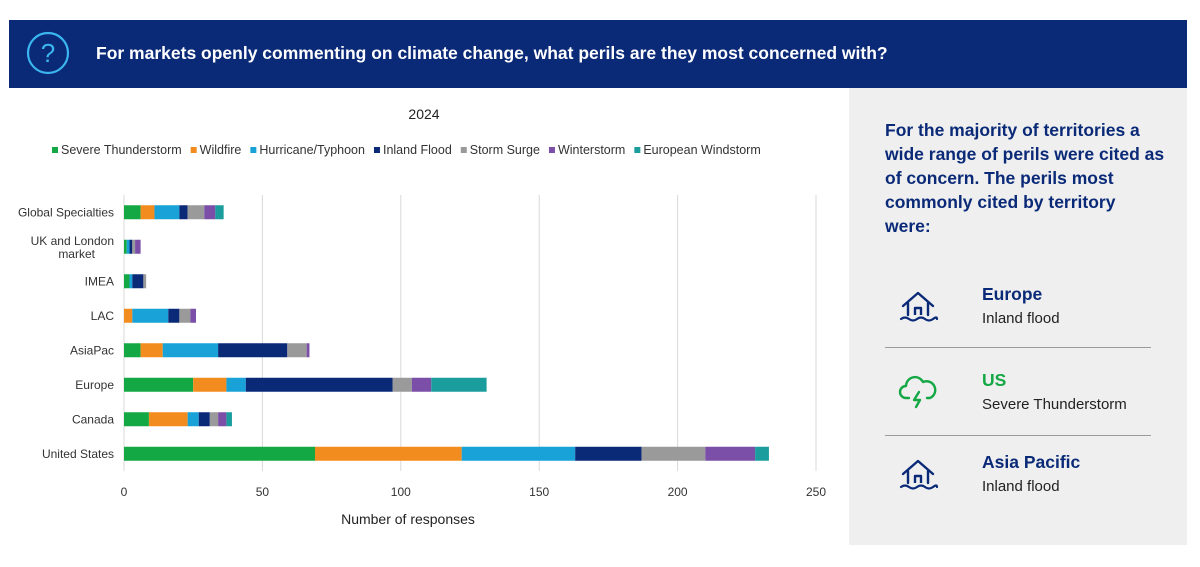  I want to click on x-tick-label: 150, so click(539, 492).